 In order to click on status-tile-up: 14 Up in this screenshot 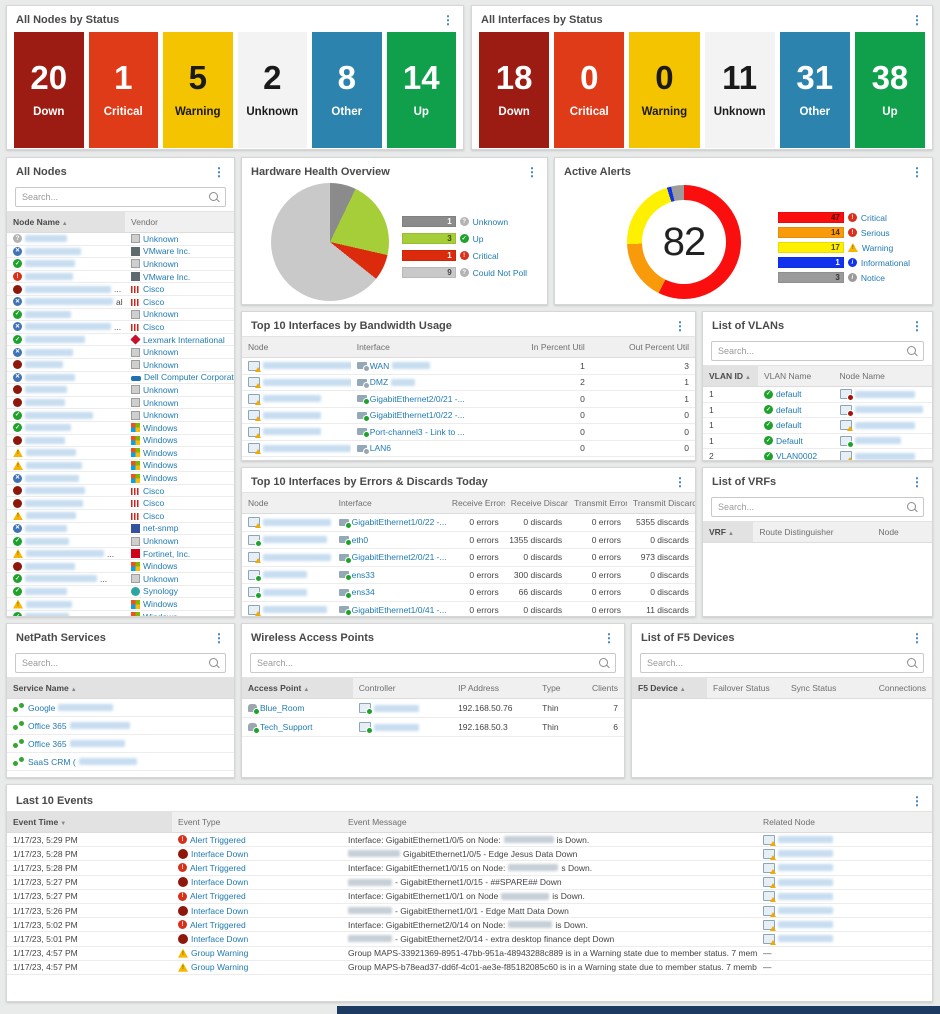, I will do `click(421, 90)`.